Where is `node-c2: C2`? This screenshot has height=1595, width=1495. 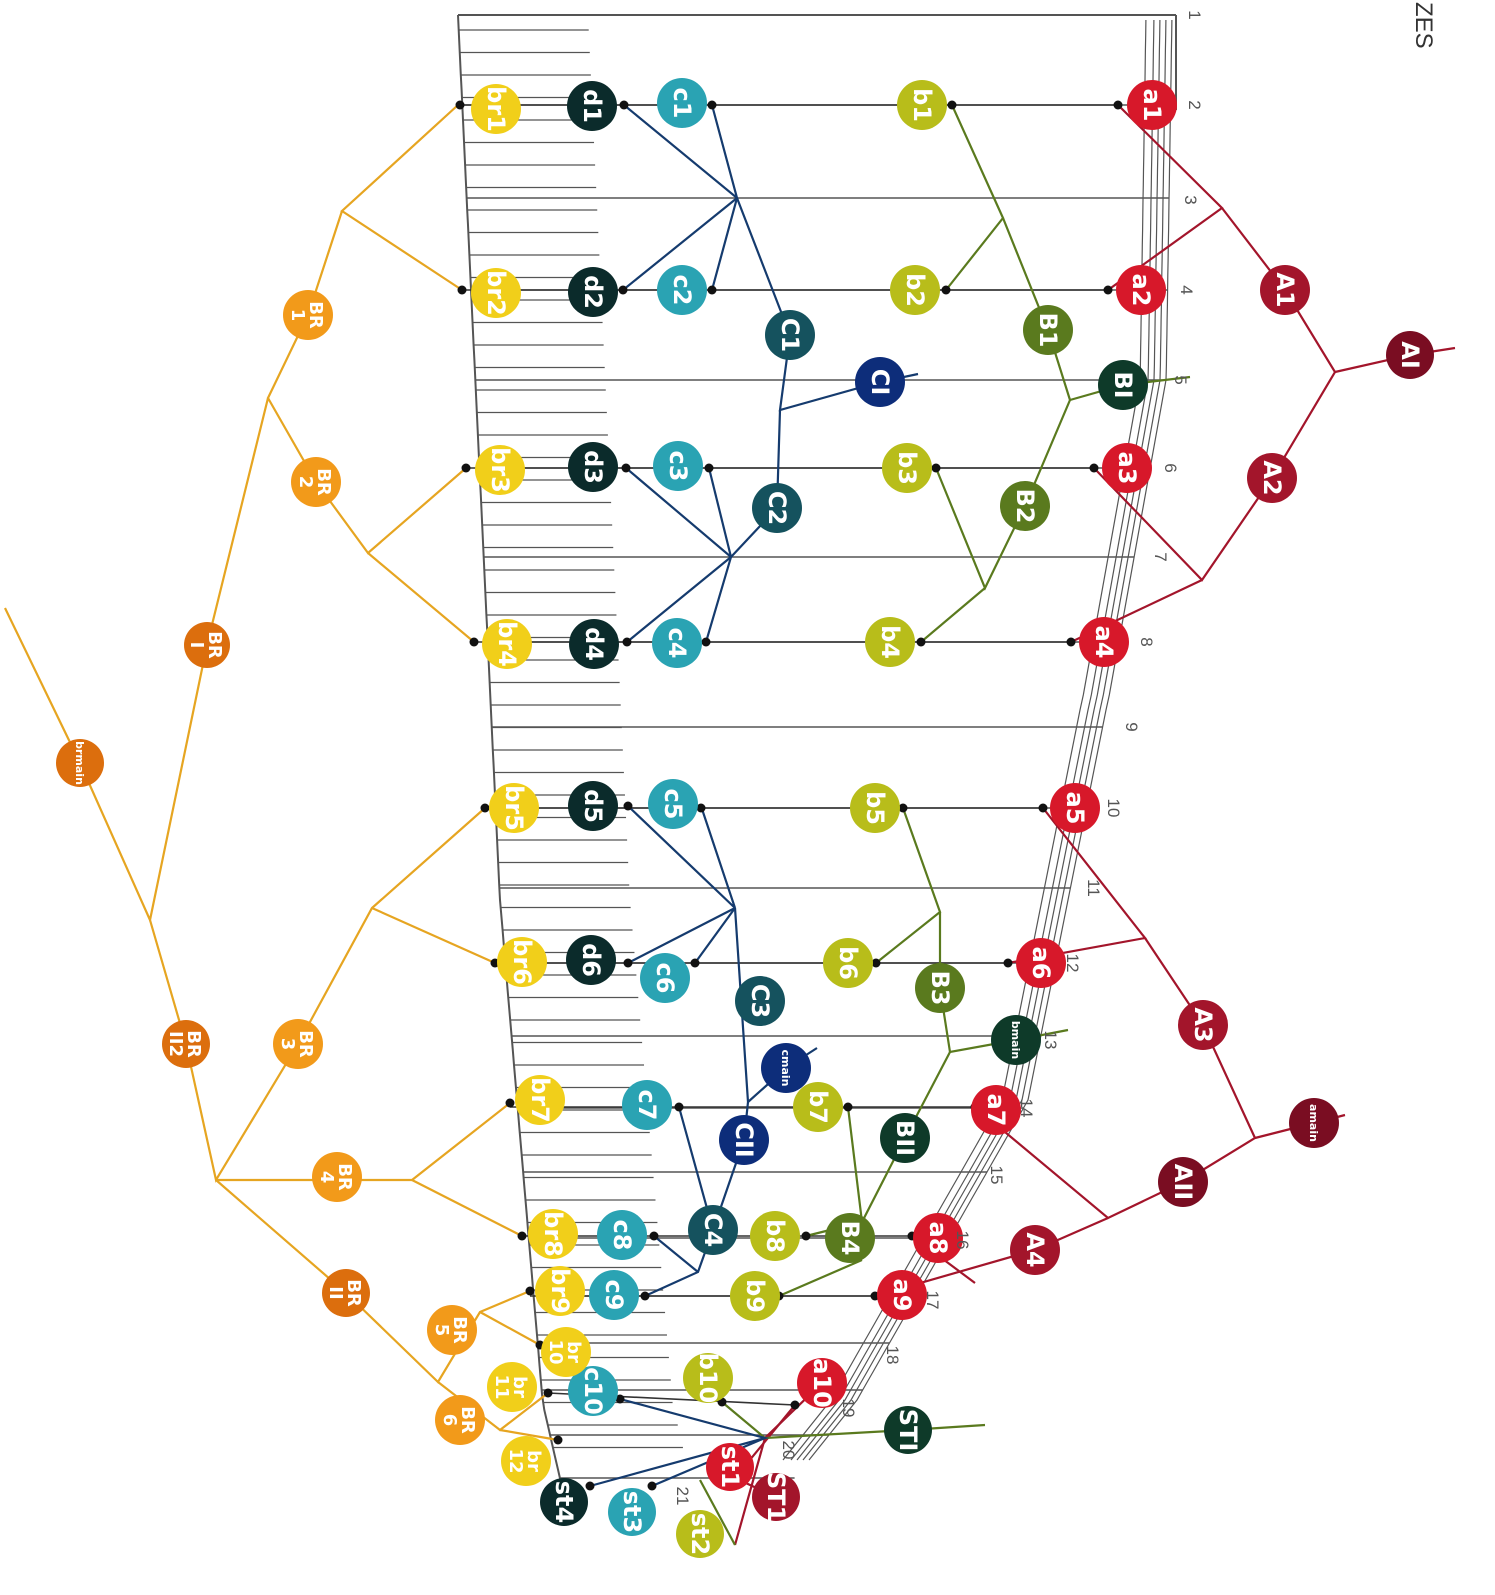
node-c2: C2 is located at coordinates (777, 508).